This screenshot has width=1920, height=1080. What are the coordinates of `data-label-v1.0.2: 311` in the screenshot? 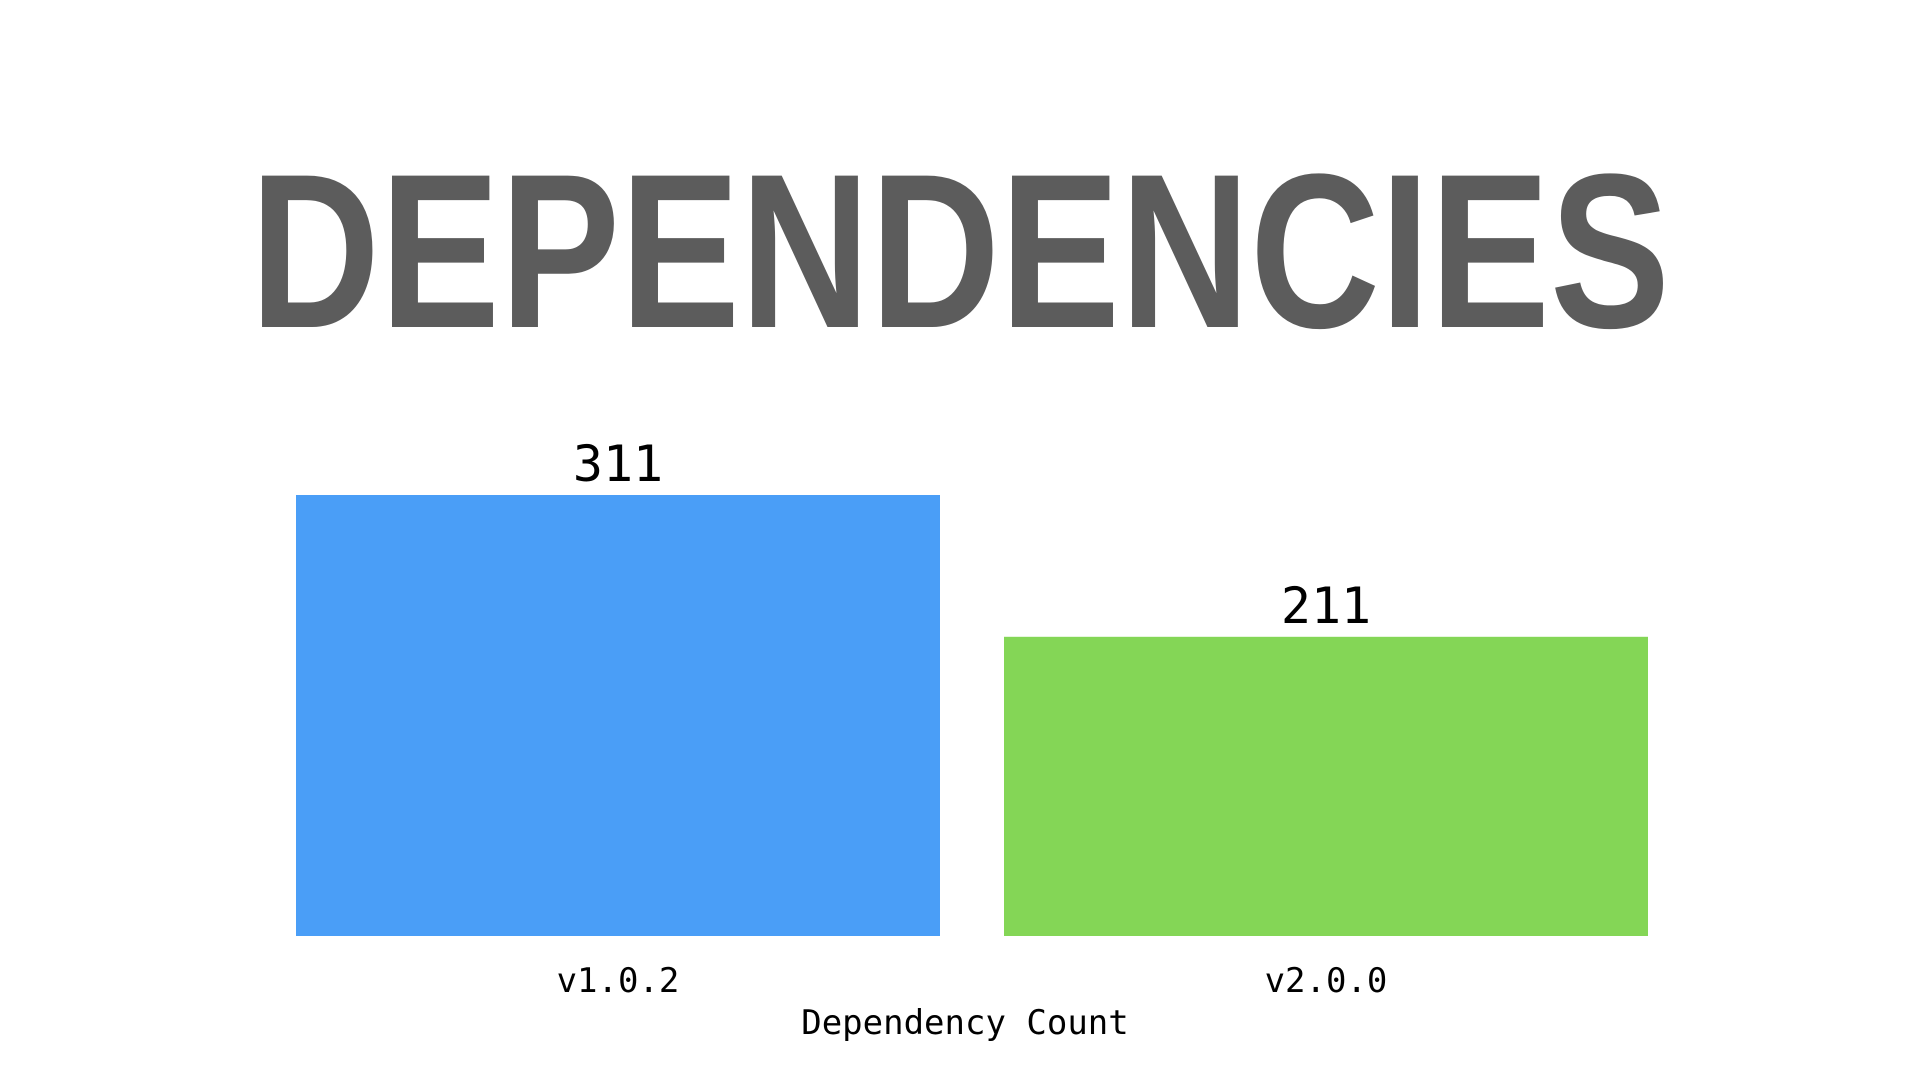 It's located at (618, 464).